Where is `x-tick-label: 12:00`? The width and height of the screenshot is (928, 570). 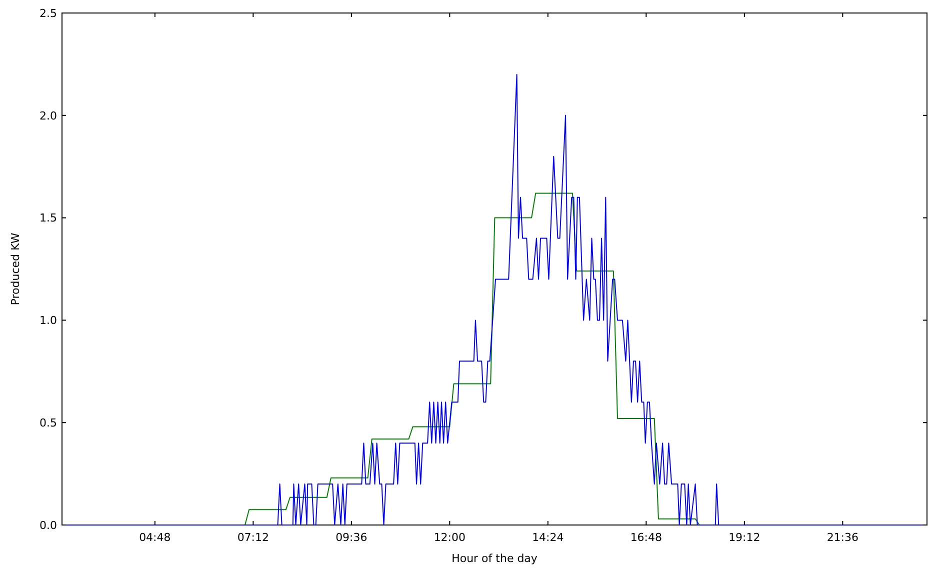
x-tick-label: 12:00 is located at coordinates (450, 537).